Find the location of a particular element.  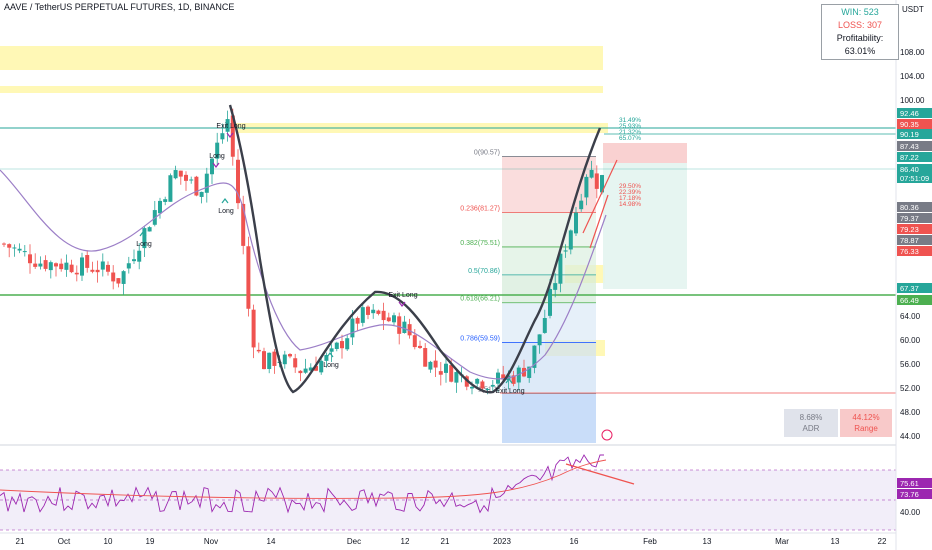

price-tick: 44.00 is located at coordinates (910, 436).